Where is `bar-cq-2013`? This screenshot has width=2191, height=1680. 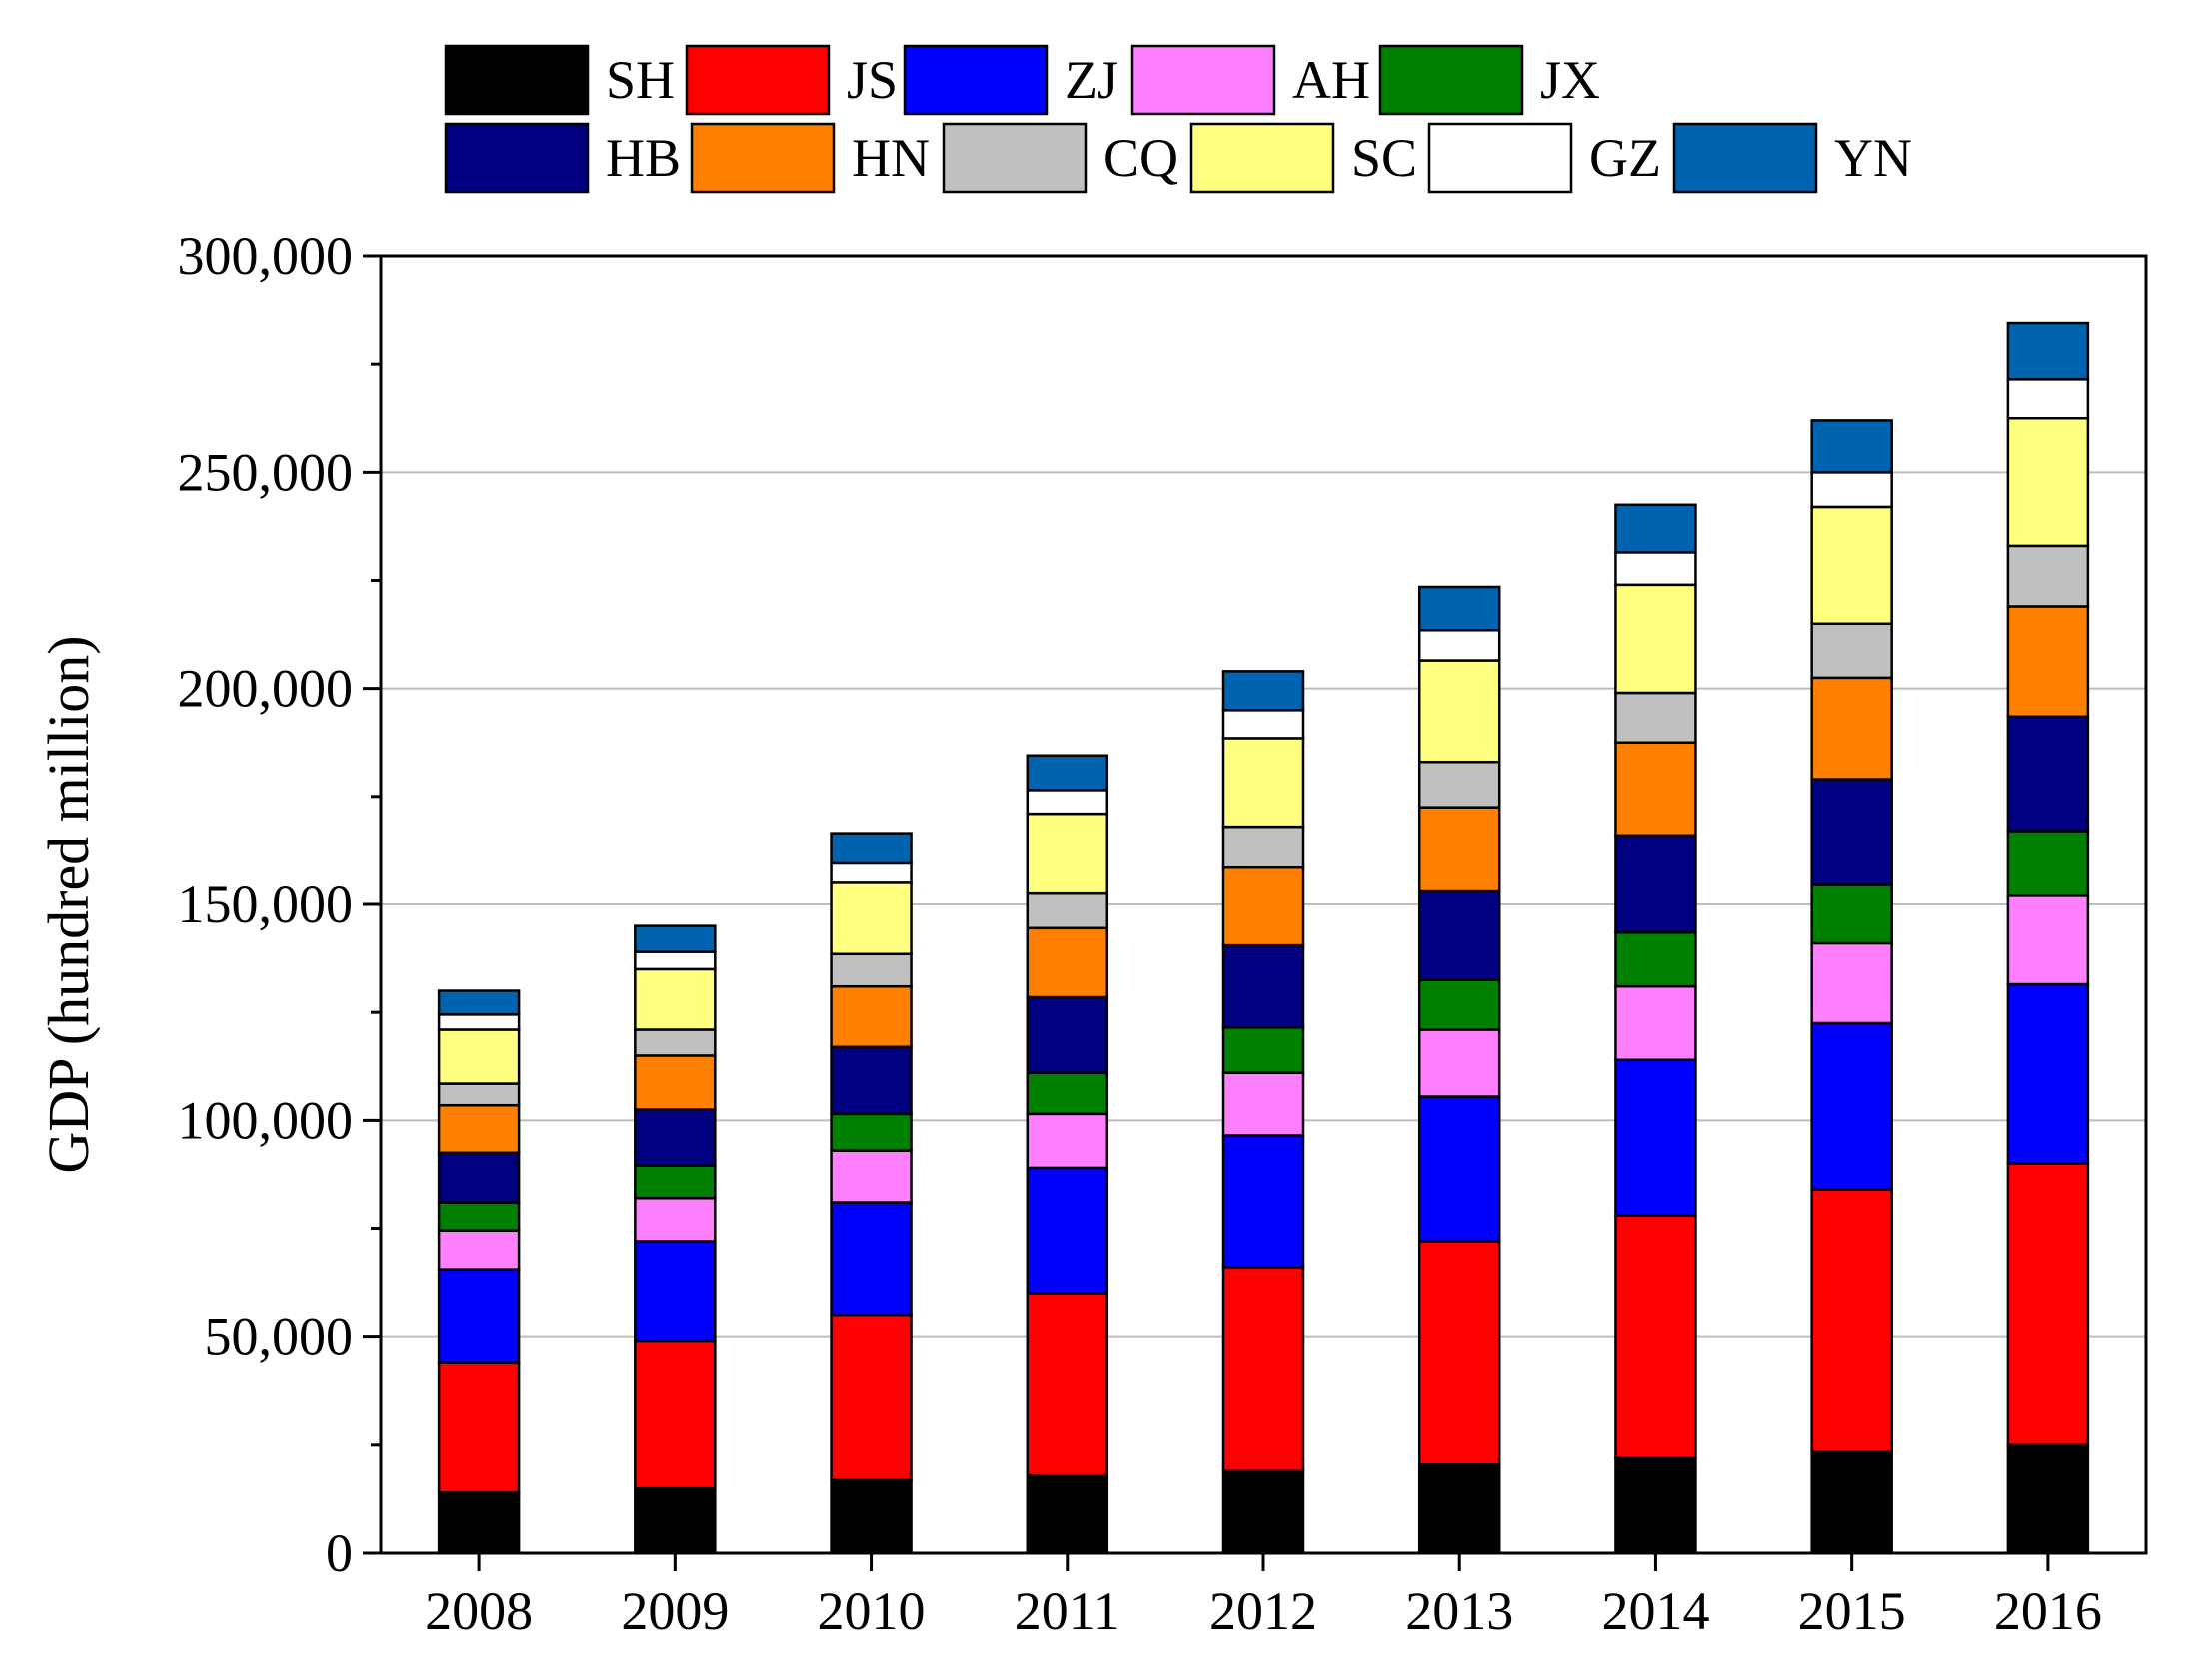
bar-cq-2013 is located at coordinates (1459, 785).